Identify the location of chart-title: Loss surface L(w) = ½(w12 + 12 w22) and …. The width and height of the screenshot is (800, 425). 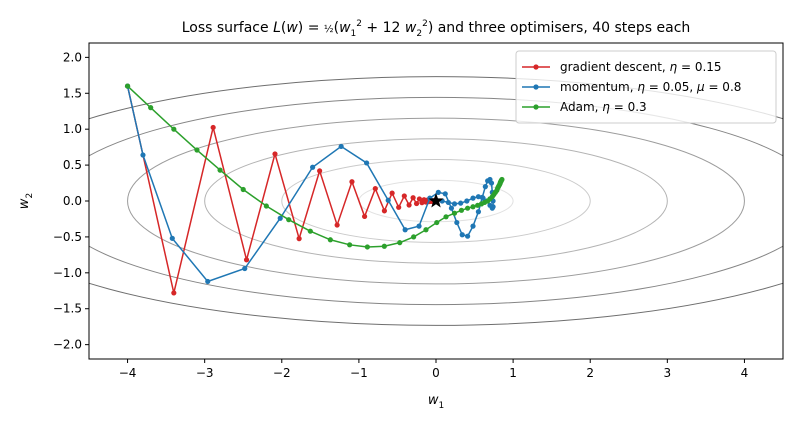
(436, 29).